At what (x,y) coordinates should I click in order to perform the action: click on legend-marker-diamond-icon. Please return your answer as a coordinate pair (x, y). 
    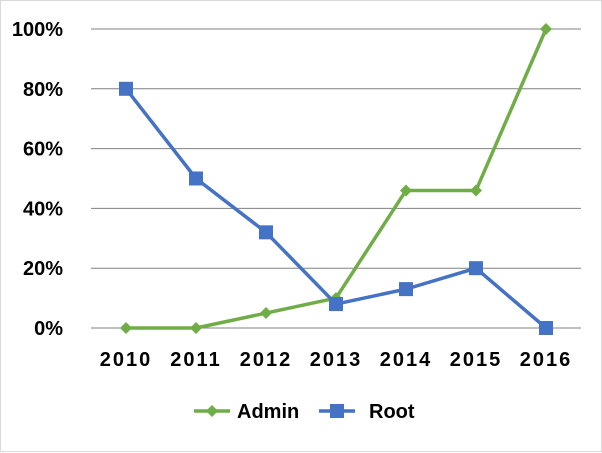
    Looking at the image, I should click on (212, 411).